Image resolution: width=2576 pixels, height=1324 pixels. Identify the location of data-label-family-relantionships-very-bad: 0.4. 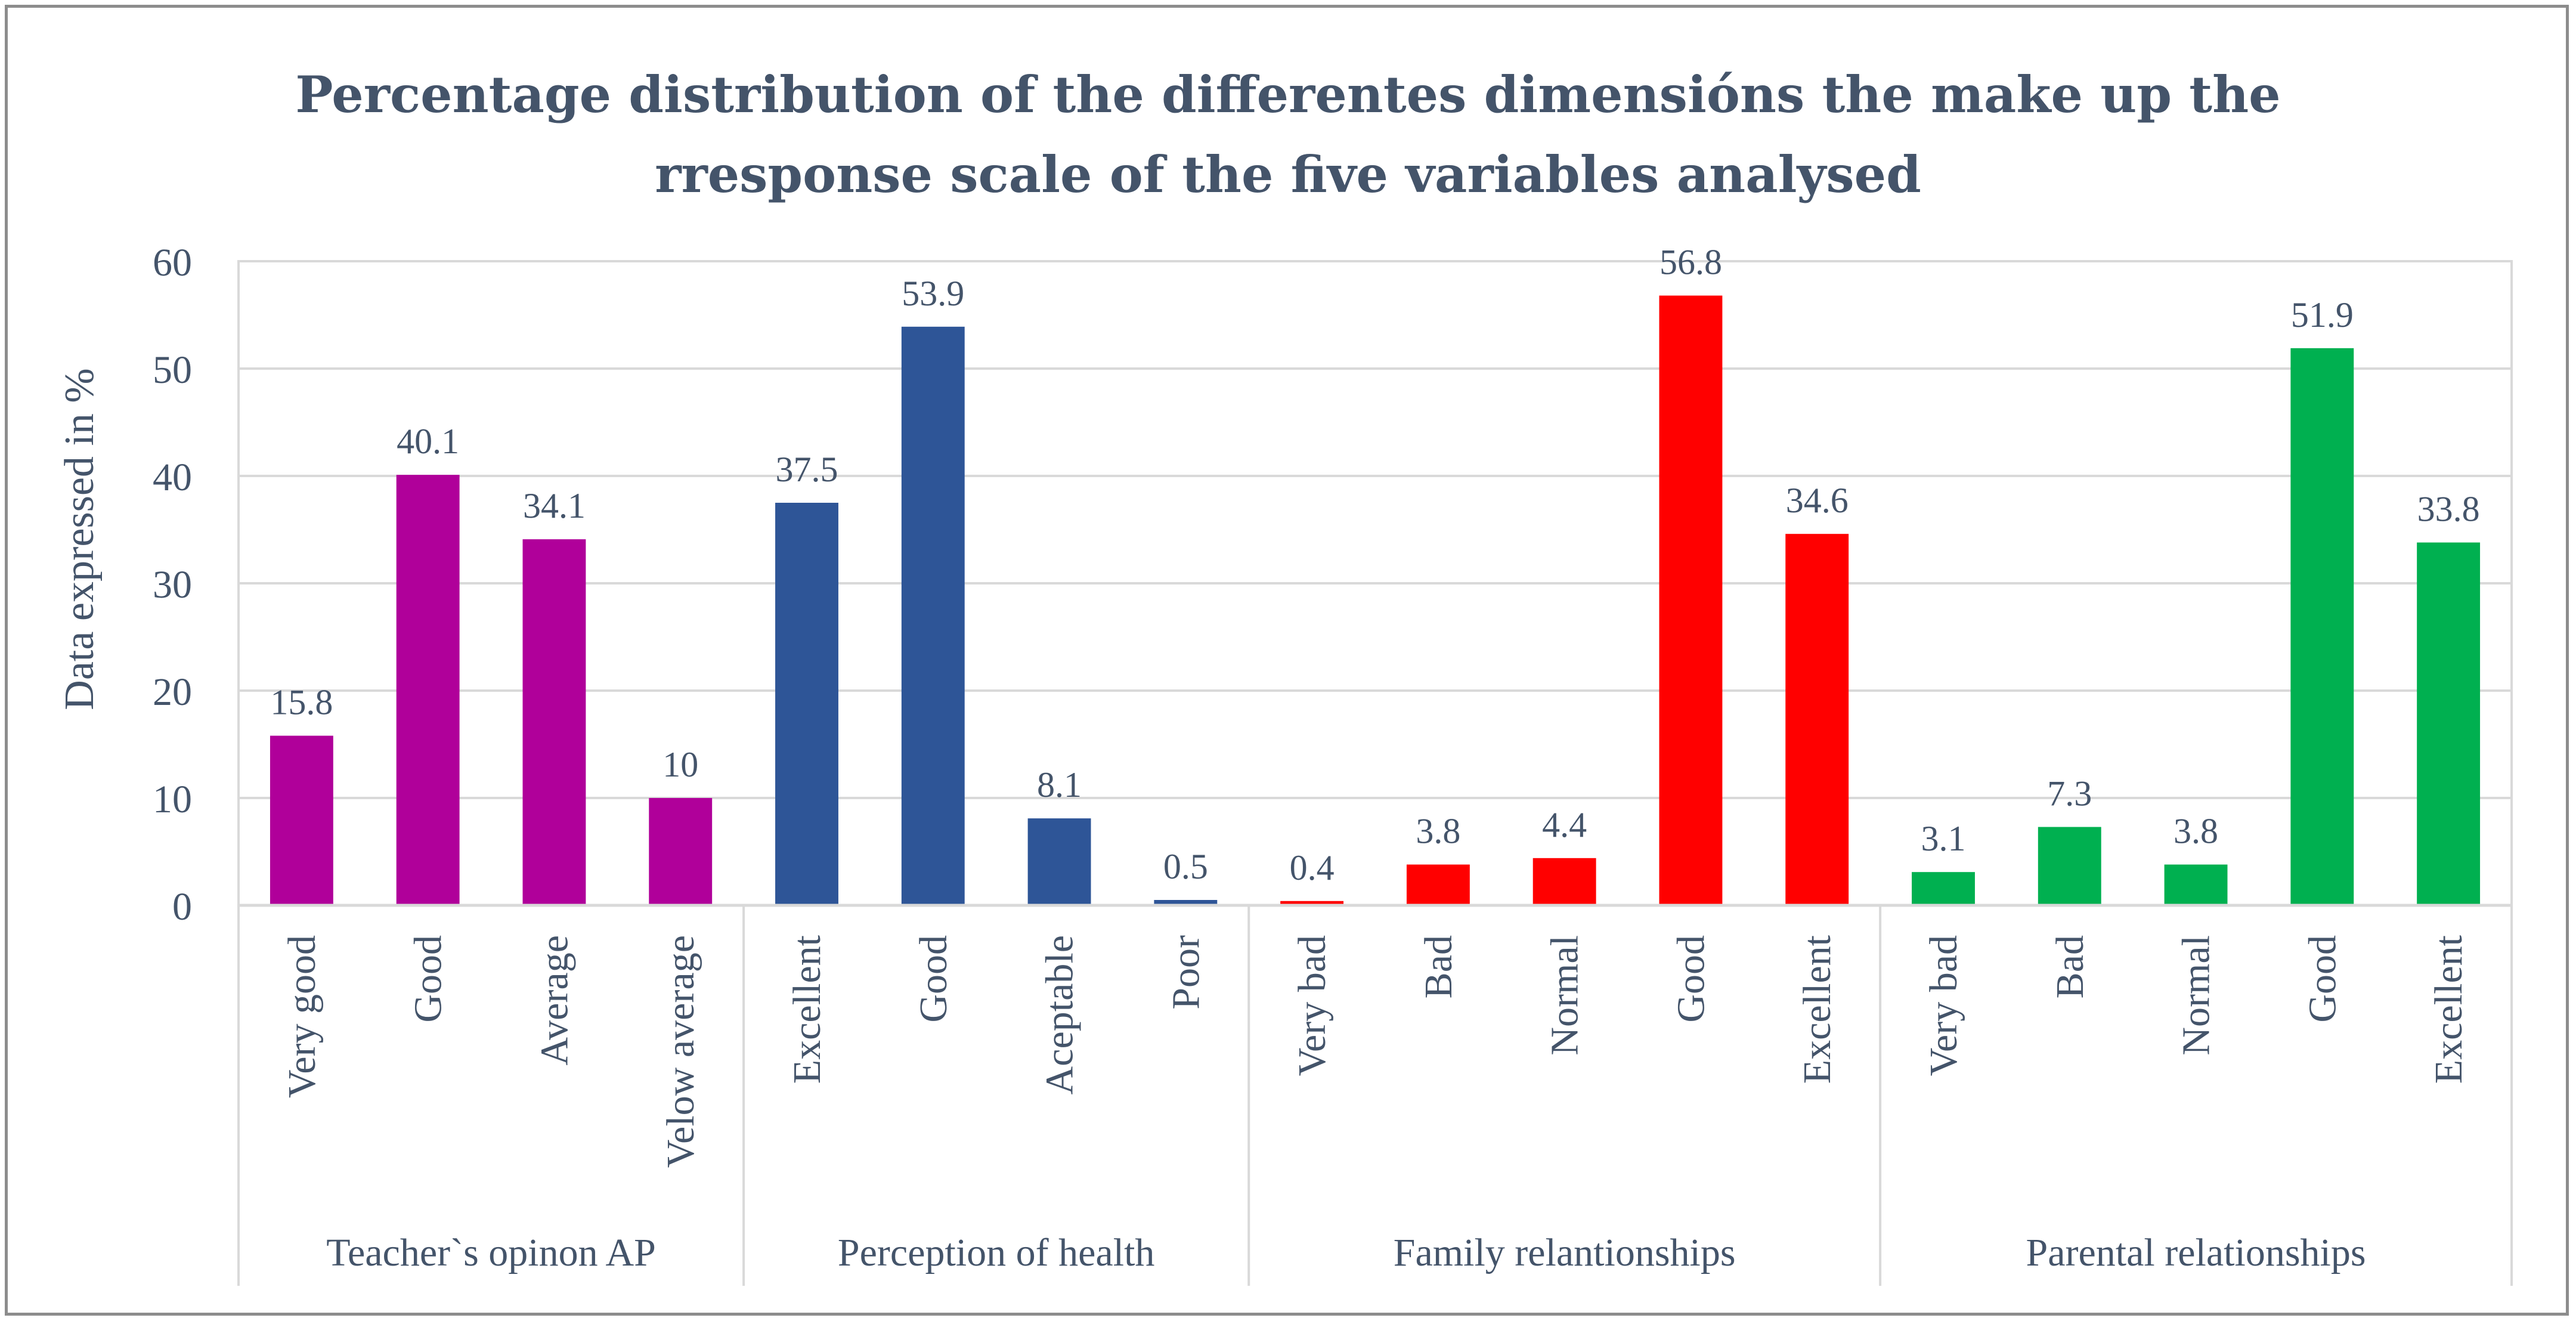
(1312, 867).